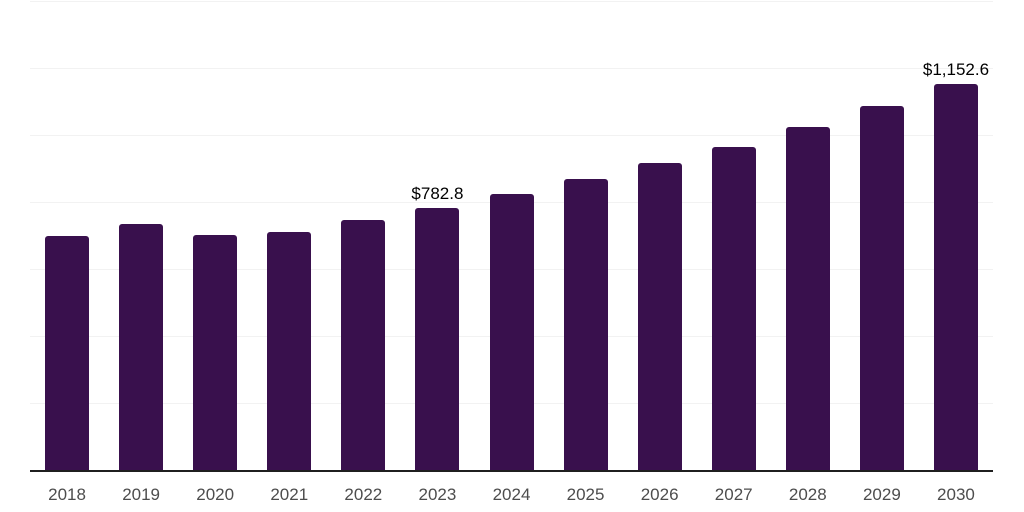 This screenshot has width=1024, height=512. What do you see at coordinates (67, 352) in the screenshot?
I see `bar-2018` at bounding box center [67, 352].